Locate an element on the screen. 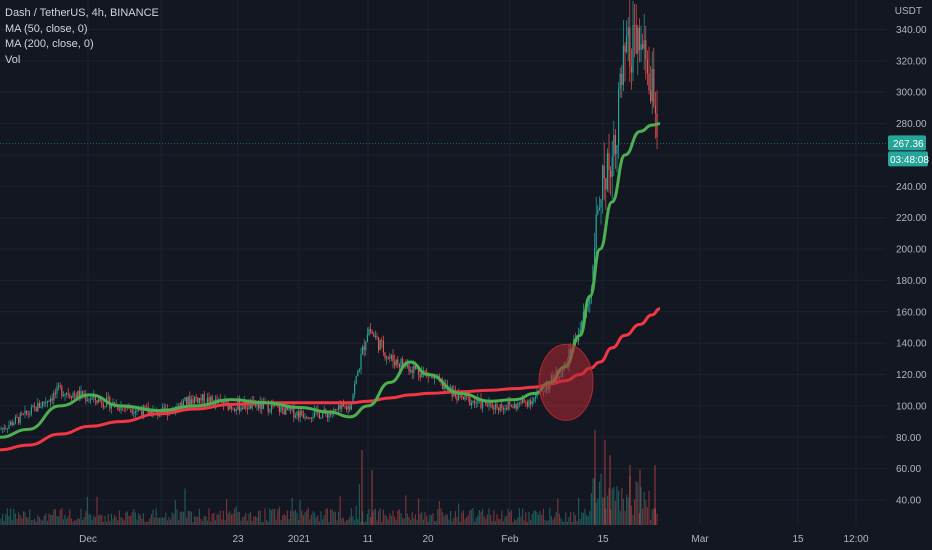 This screenshot has height=550, width=932. ma200-legend: MA (200, close, 0) is located at coordinates (49, 44).